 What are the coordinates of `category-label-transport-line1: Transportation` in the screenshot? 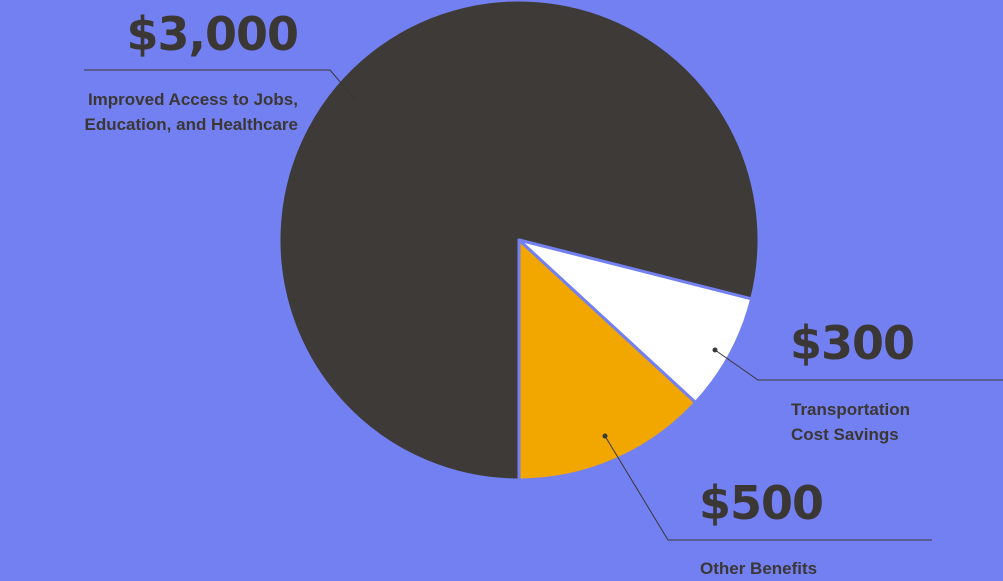 It's located at (850, 409).